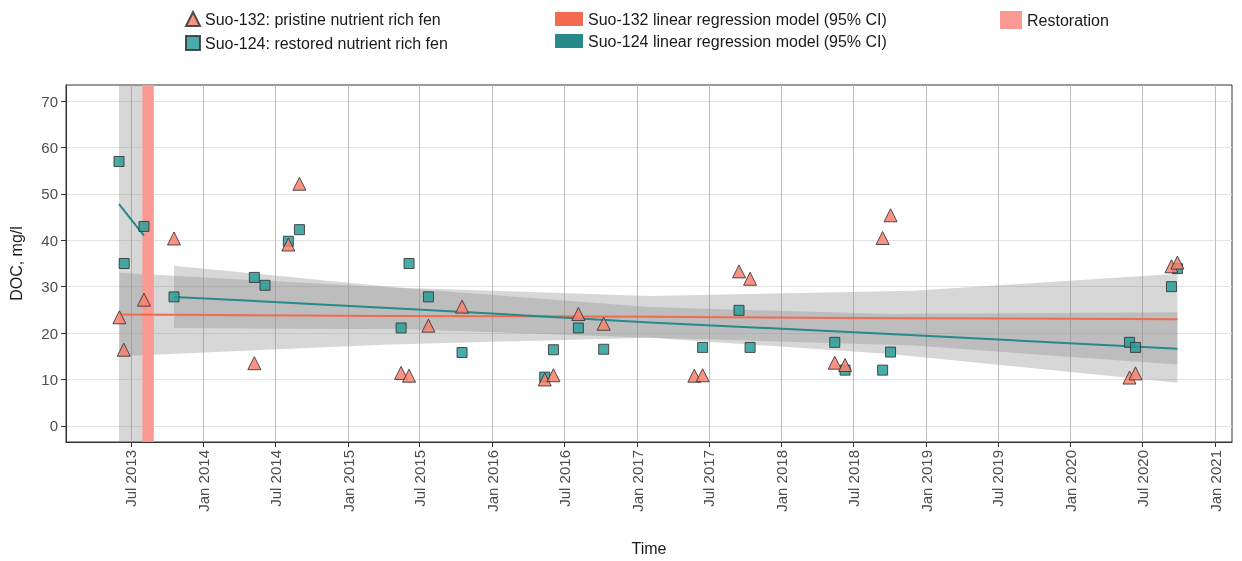 Image resolution: width=1242 pixels, height=561 pixels. What do you see at coordinates (709, 478) in the screenshot?
I see `x-tick-label: Jul 2017` at bounding box center [709, 478].